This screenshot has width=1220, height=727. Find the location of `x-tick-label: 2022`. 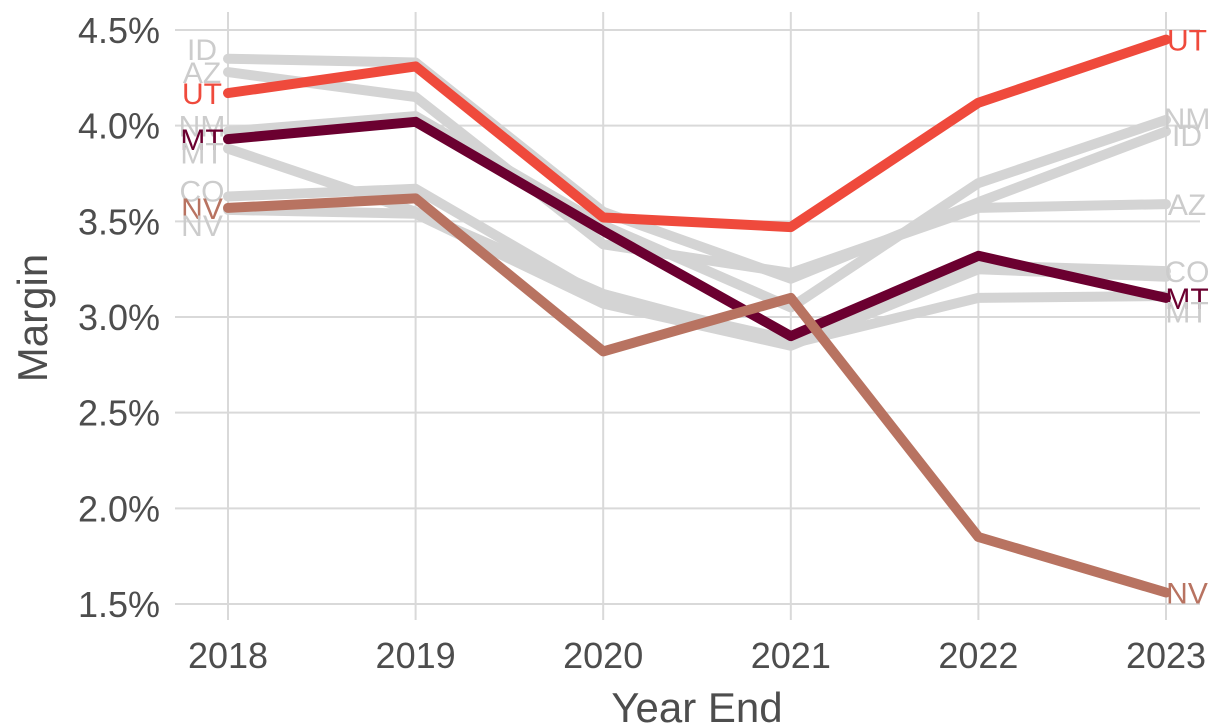

x-tick-label: 2022 is located at coordinates (978, 655).